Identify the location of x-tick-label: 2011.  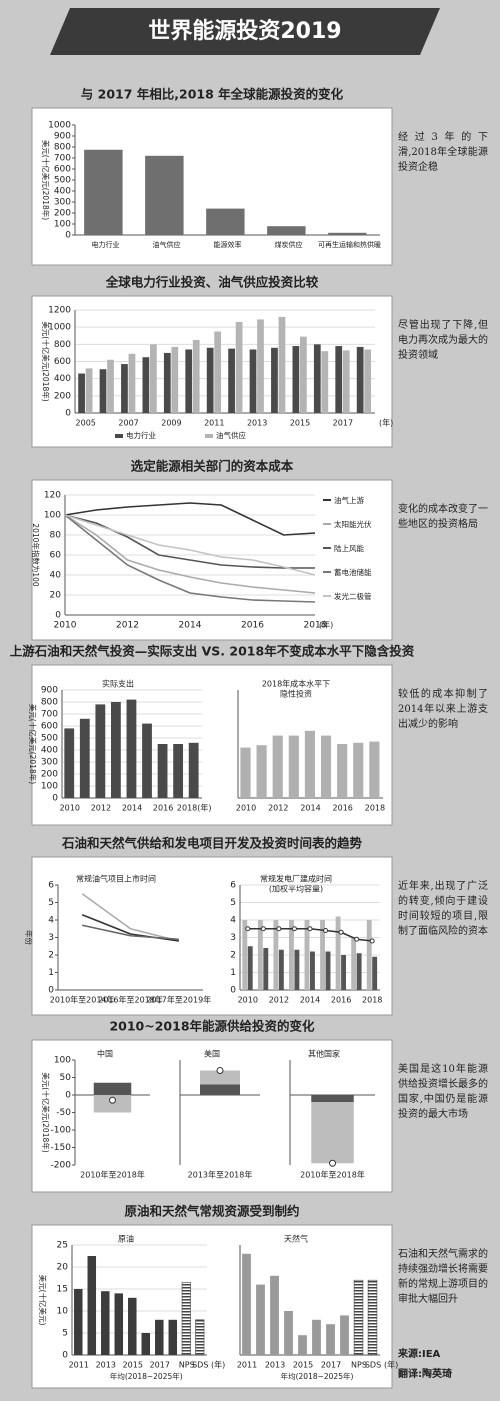
(79, 1365).